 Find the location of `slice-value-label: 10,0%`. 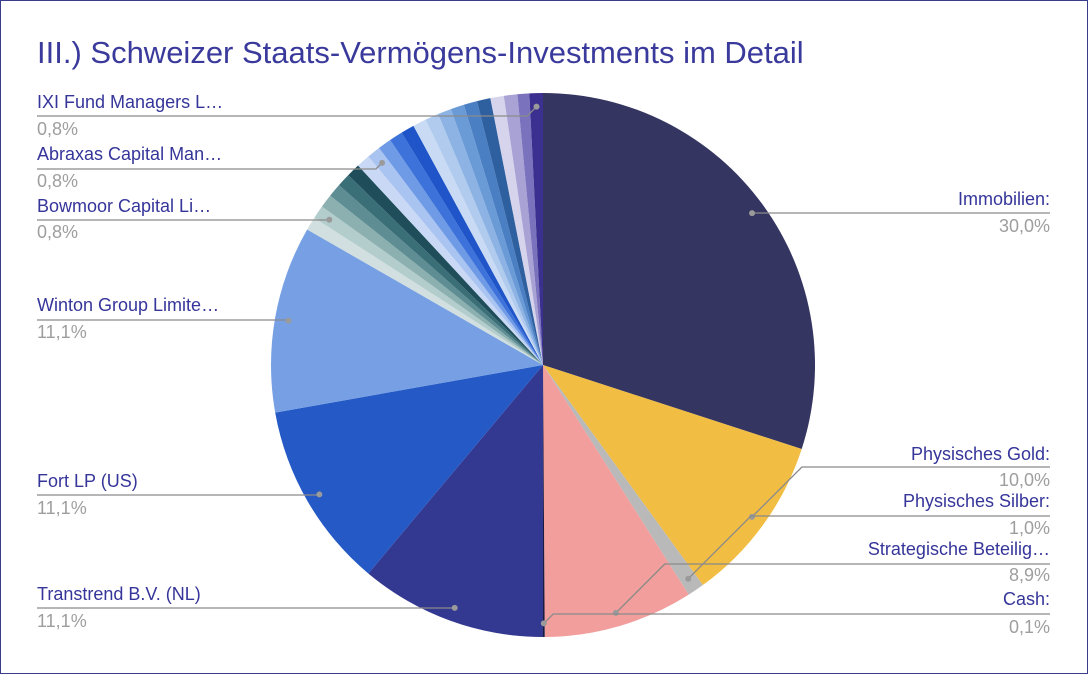

slice-value-label: 10,0% is located at coordinates (1024, 480).